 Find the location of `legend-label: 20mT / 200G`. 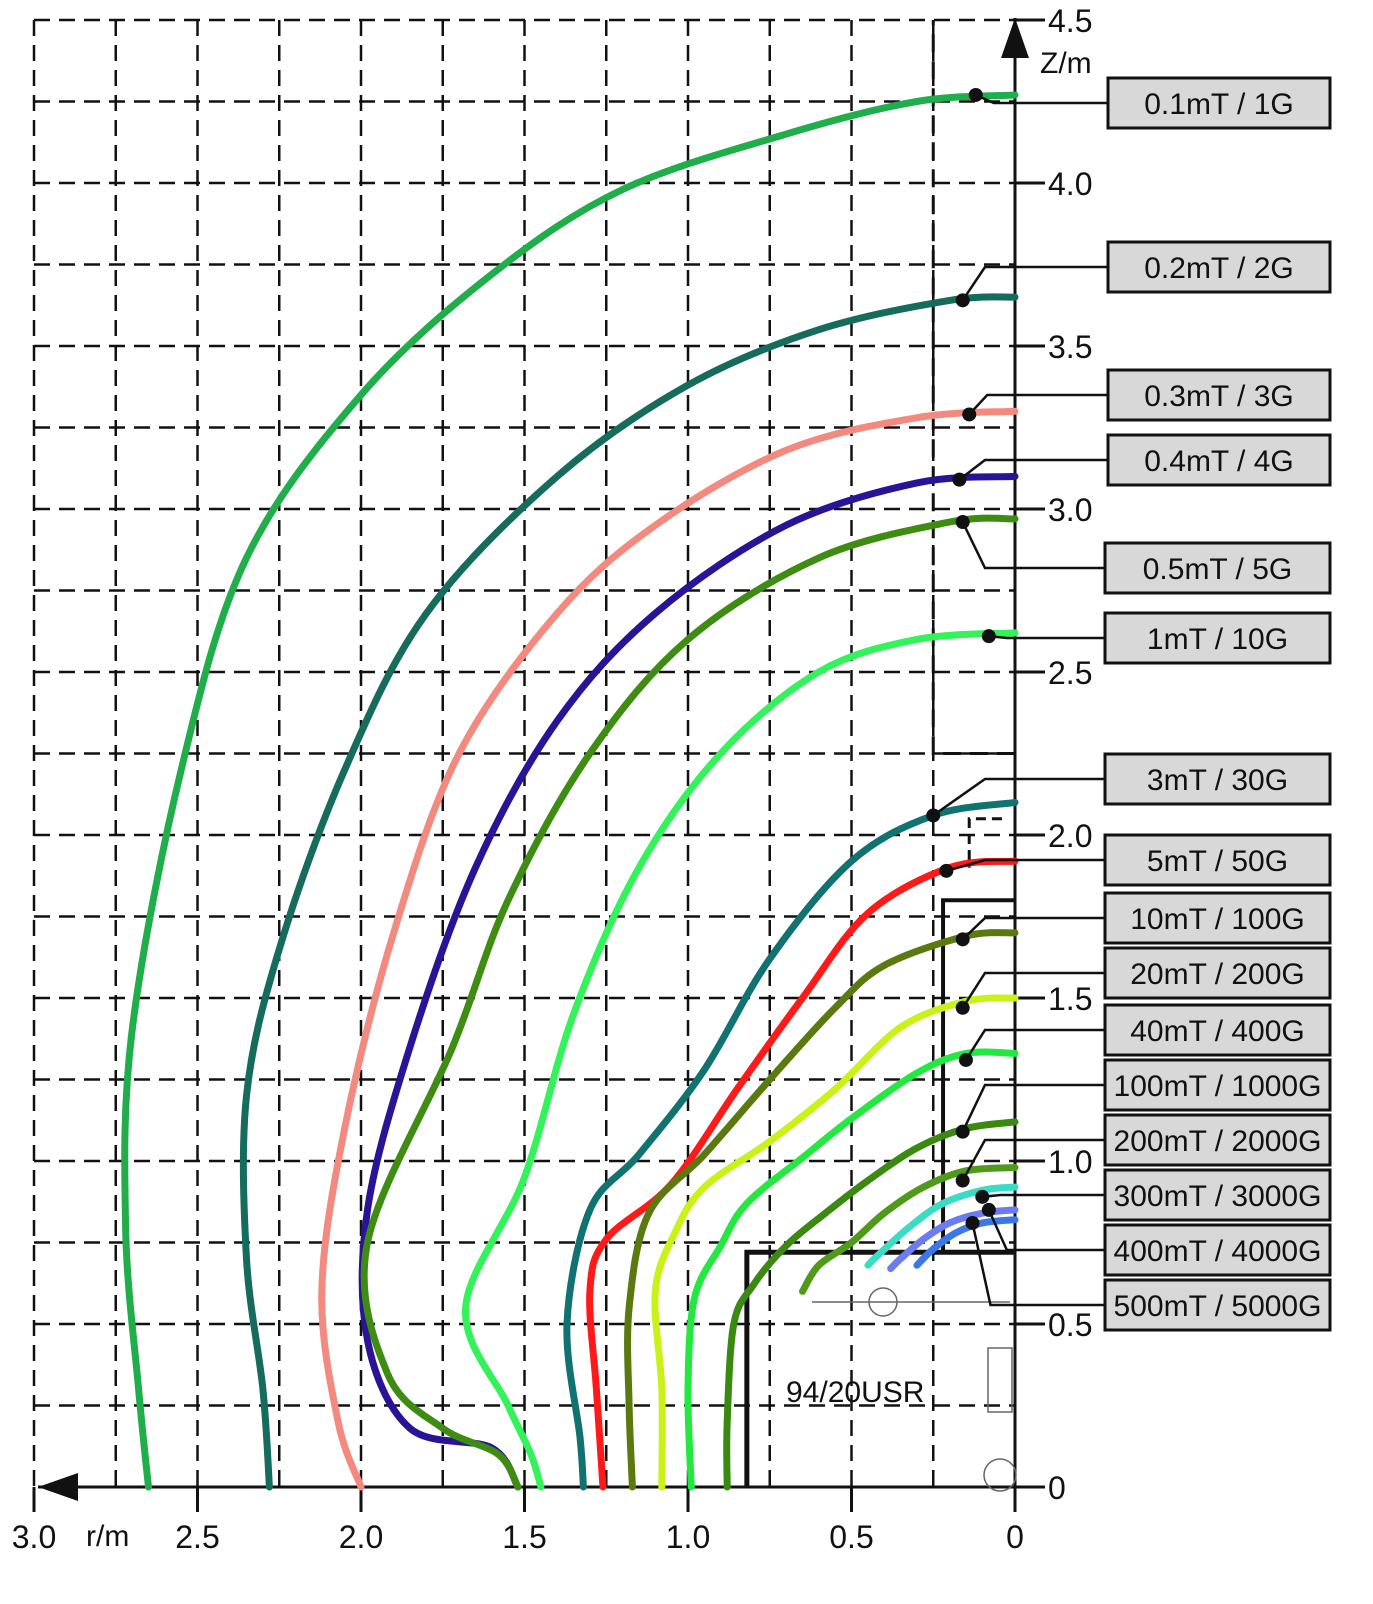

legend-label: 20mT / 200G is located at coordinates (1217, 974).